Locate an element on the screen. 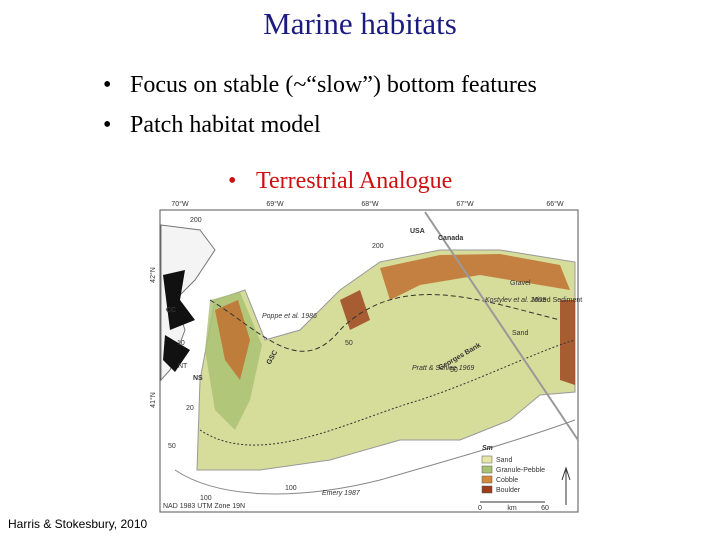  citation: Harris & Stokesbury, 2010 is located at coordinates (78, 524).